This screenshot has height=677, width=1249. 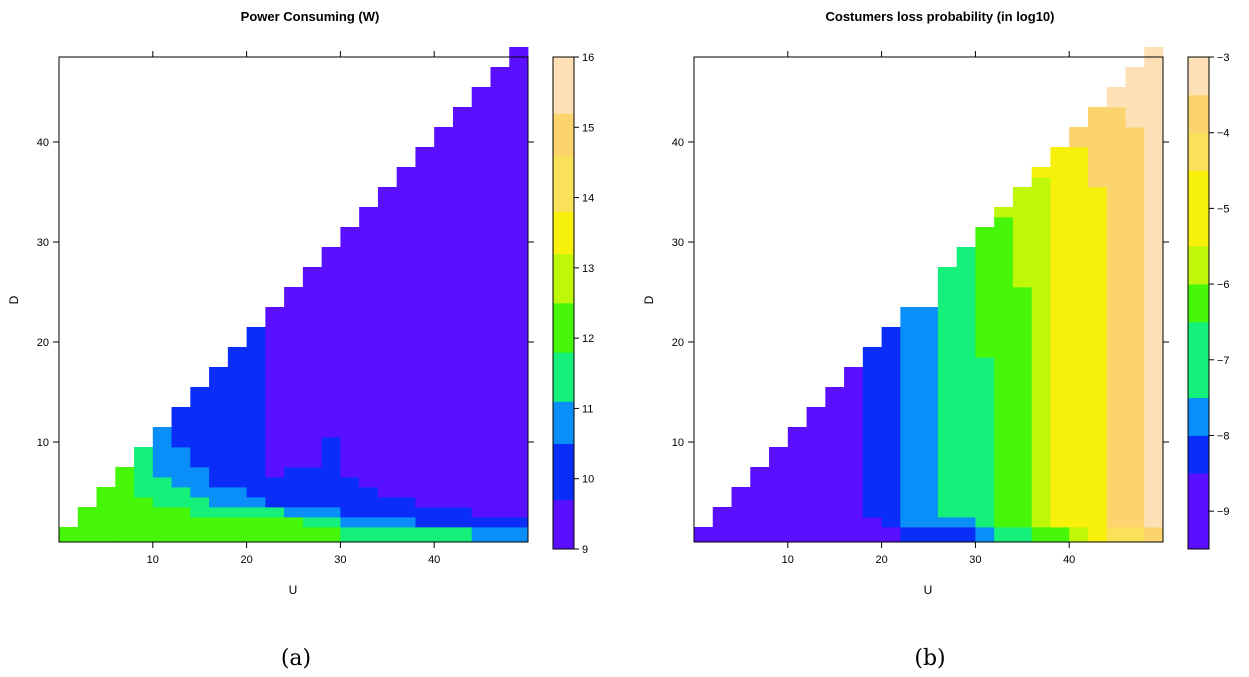 I want to click on colorbar-tick-label: −6, so click(x=1223, y=285).